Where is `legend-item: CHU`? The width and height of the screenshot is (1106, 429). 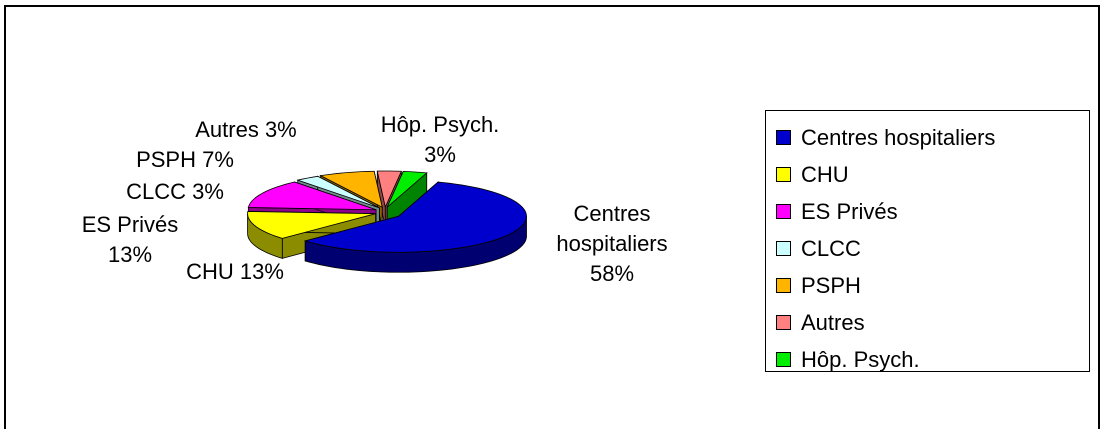
legend-item: CHU is located at coordinates (927, 174).